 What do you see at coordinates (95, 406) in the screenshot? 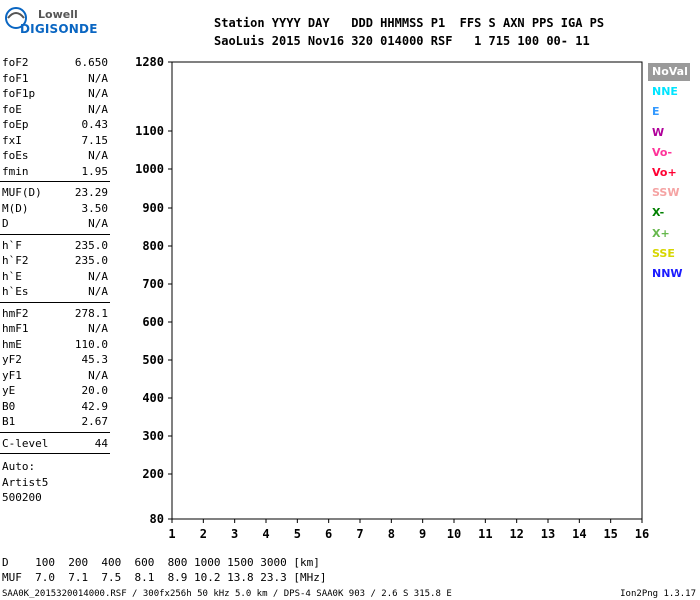
I see `param-value: 42.9` at bounding box center [95, 406].